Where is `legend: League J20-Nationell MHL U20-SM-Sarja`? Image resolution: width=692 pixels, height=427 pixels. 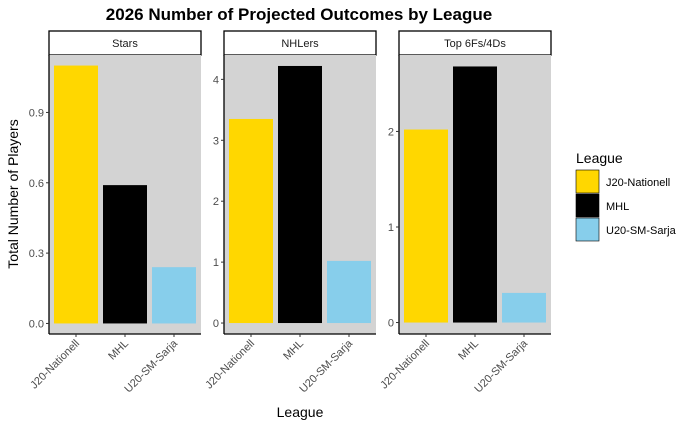 legend: League J20-Nationell MHL U20-SM-Sarja is located at coordinates (626, 196).